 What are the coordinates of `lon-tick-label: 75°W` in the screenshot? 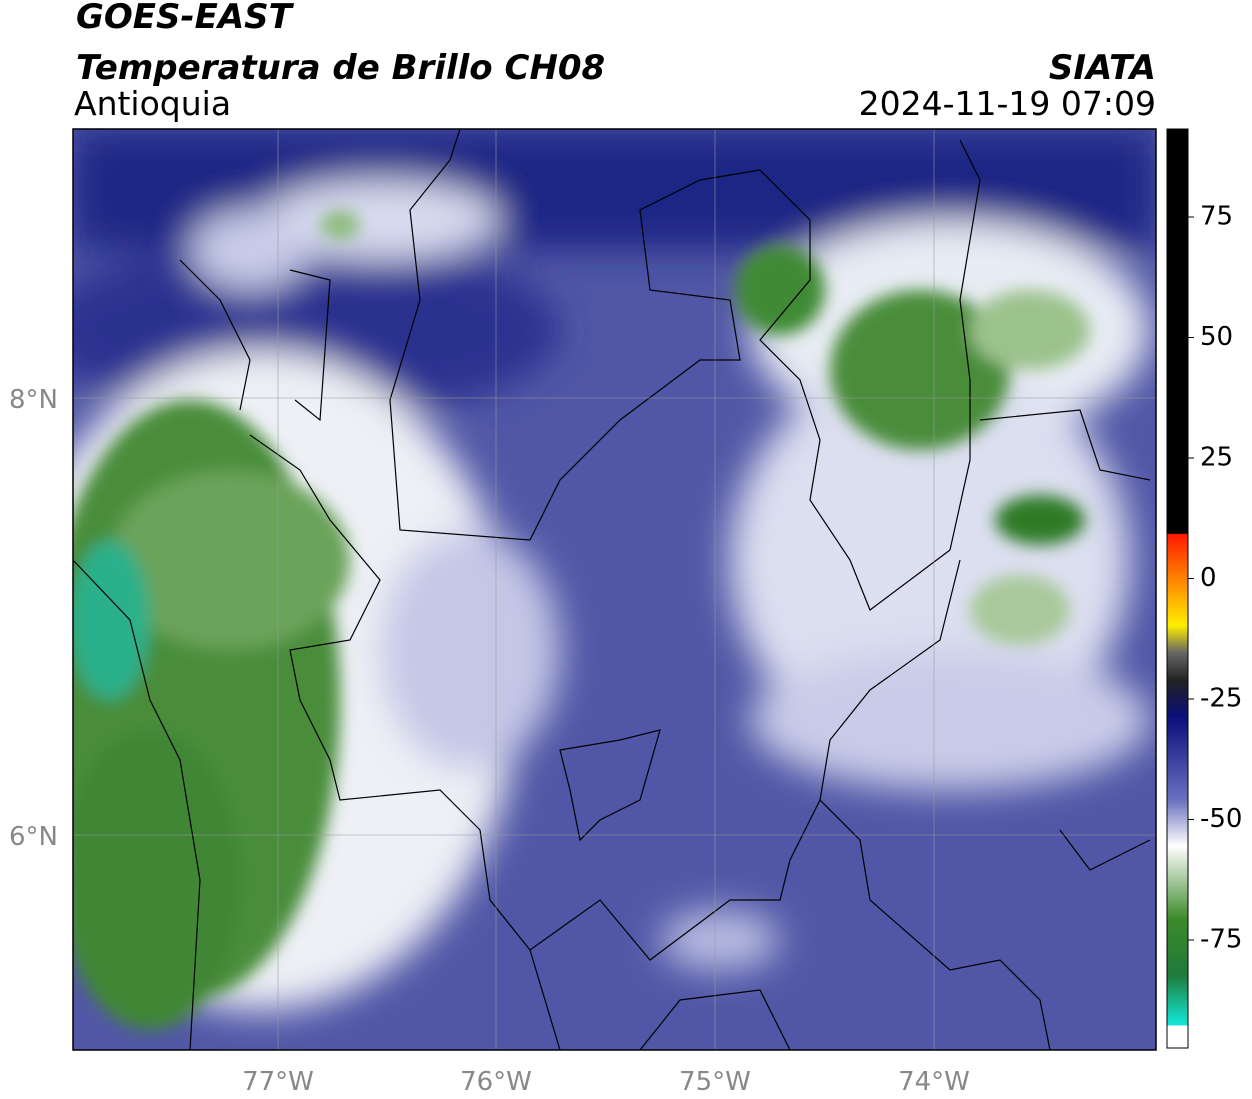 It's located at (715, 1082).